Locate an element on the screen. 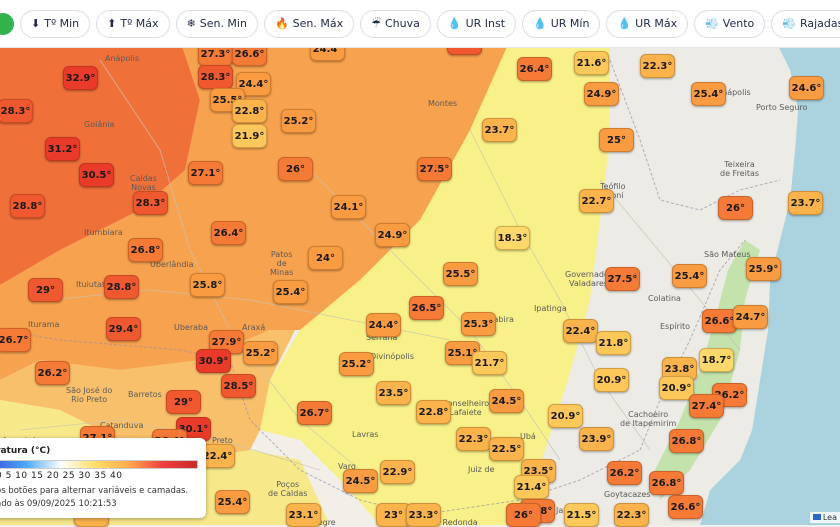  city-label: Governador Valadares is located at coordinates (589, 279).